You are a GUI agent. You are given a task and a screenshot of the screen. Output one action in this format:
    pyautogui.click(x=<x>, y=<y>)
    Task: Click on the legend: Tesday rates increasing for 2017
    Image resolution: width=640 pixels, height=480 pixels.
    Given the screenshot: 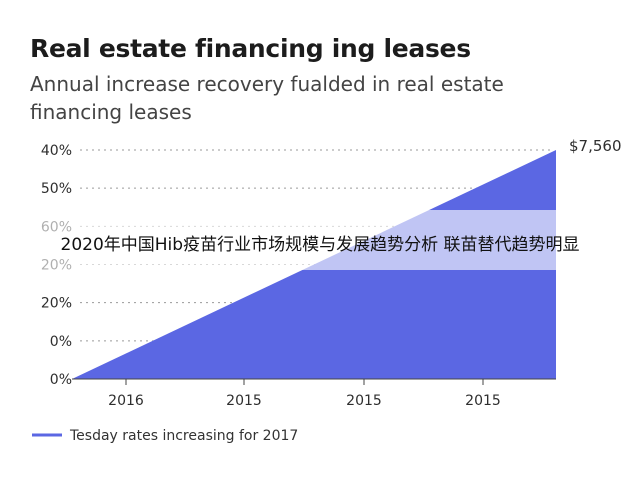 What is the action you would take?
    pyautogui.click(x=165, y=436)
    